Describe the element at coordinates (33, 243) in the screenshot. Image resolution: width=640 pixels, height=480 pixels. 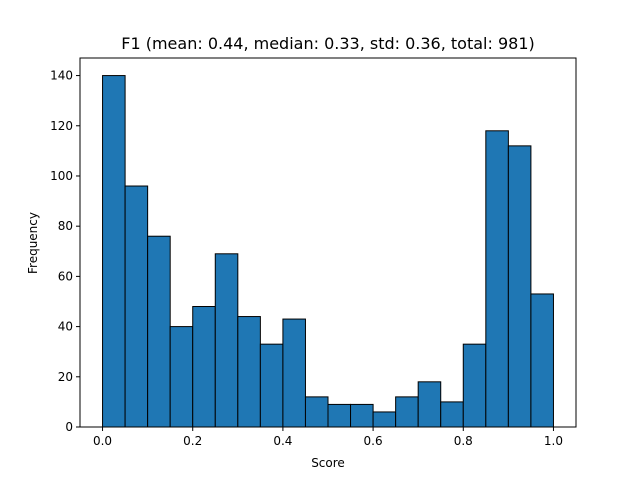
I see `y-axis-label: Frequency` at that location.